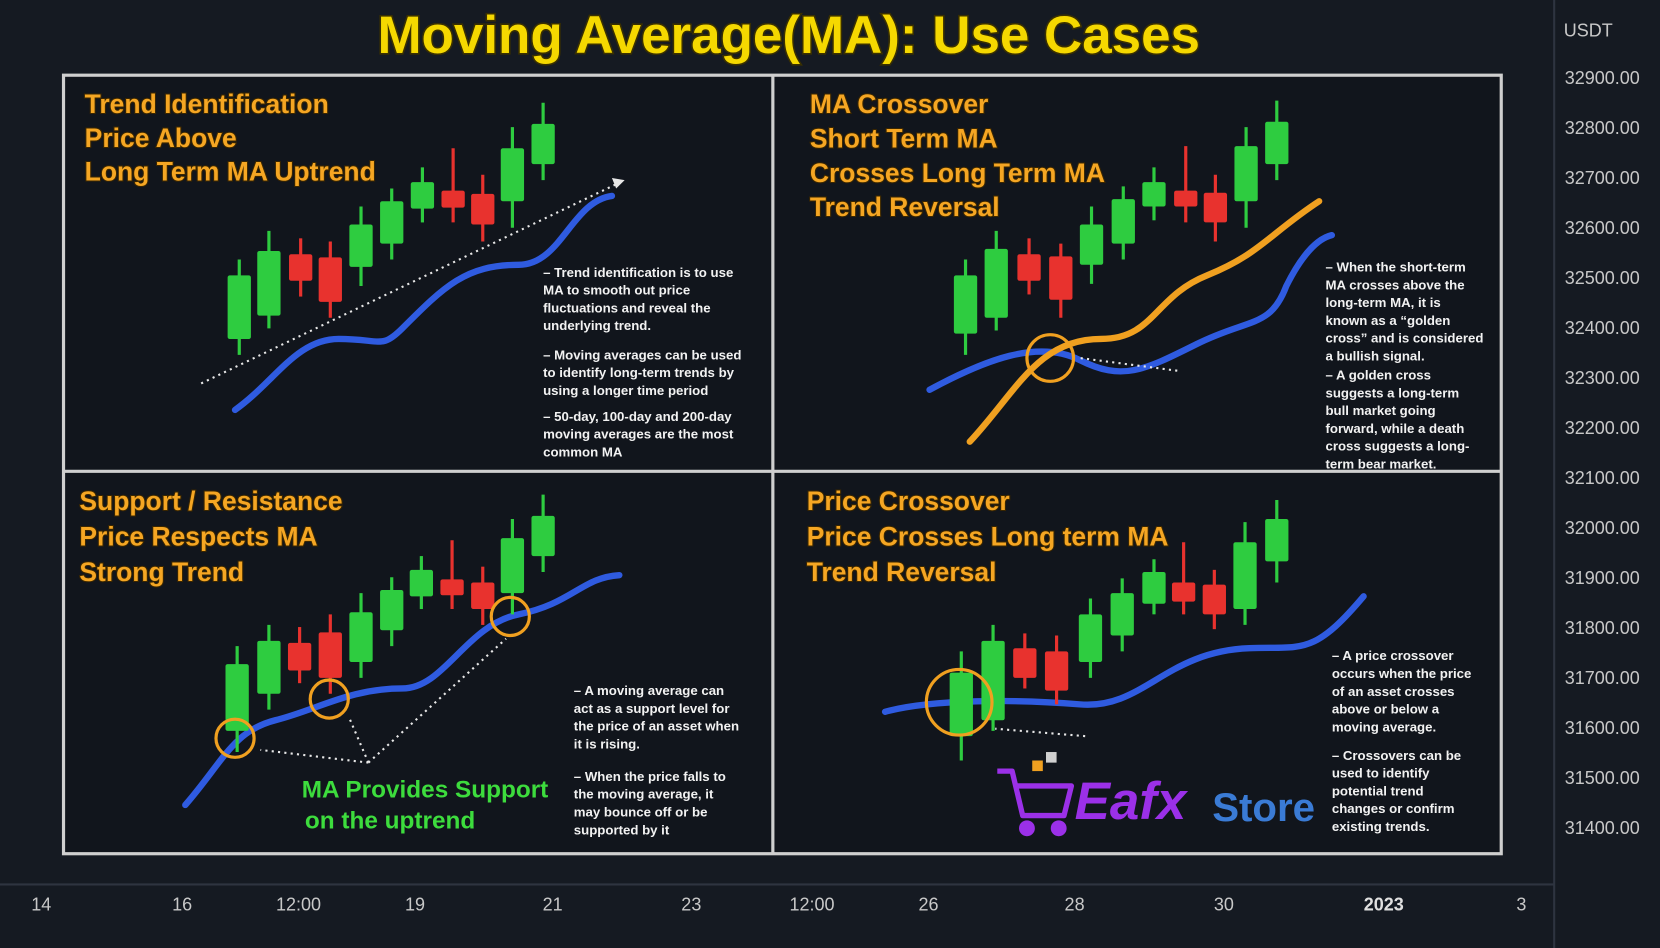 This screenshot has width=1660, height=948. Describe the element at coordinates (1382, 302) in the screenshot. I see `panel-note: long-term MA, it is` at that location.